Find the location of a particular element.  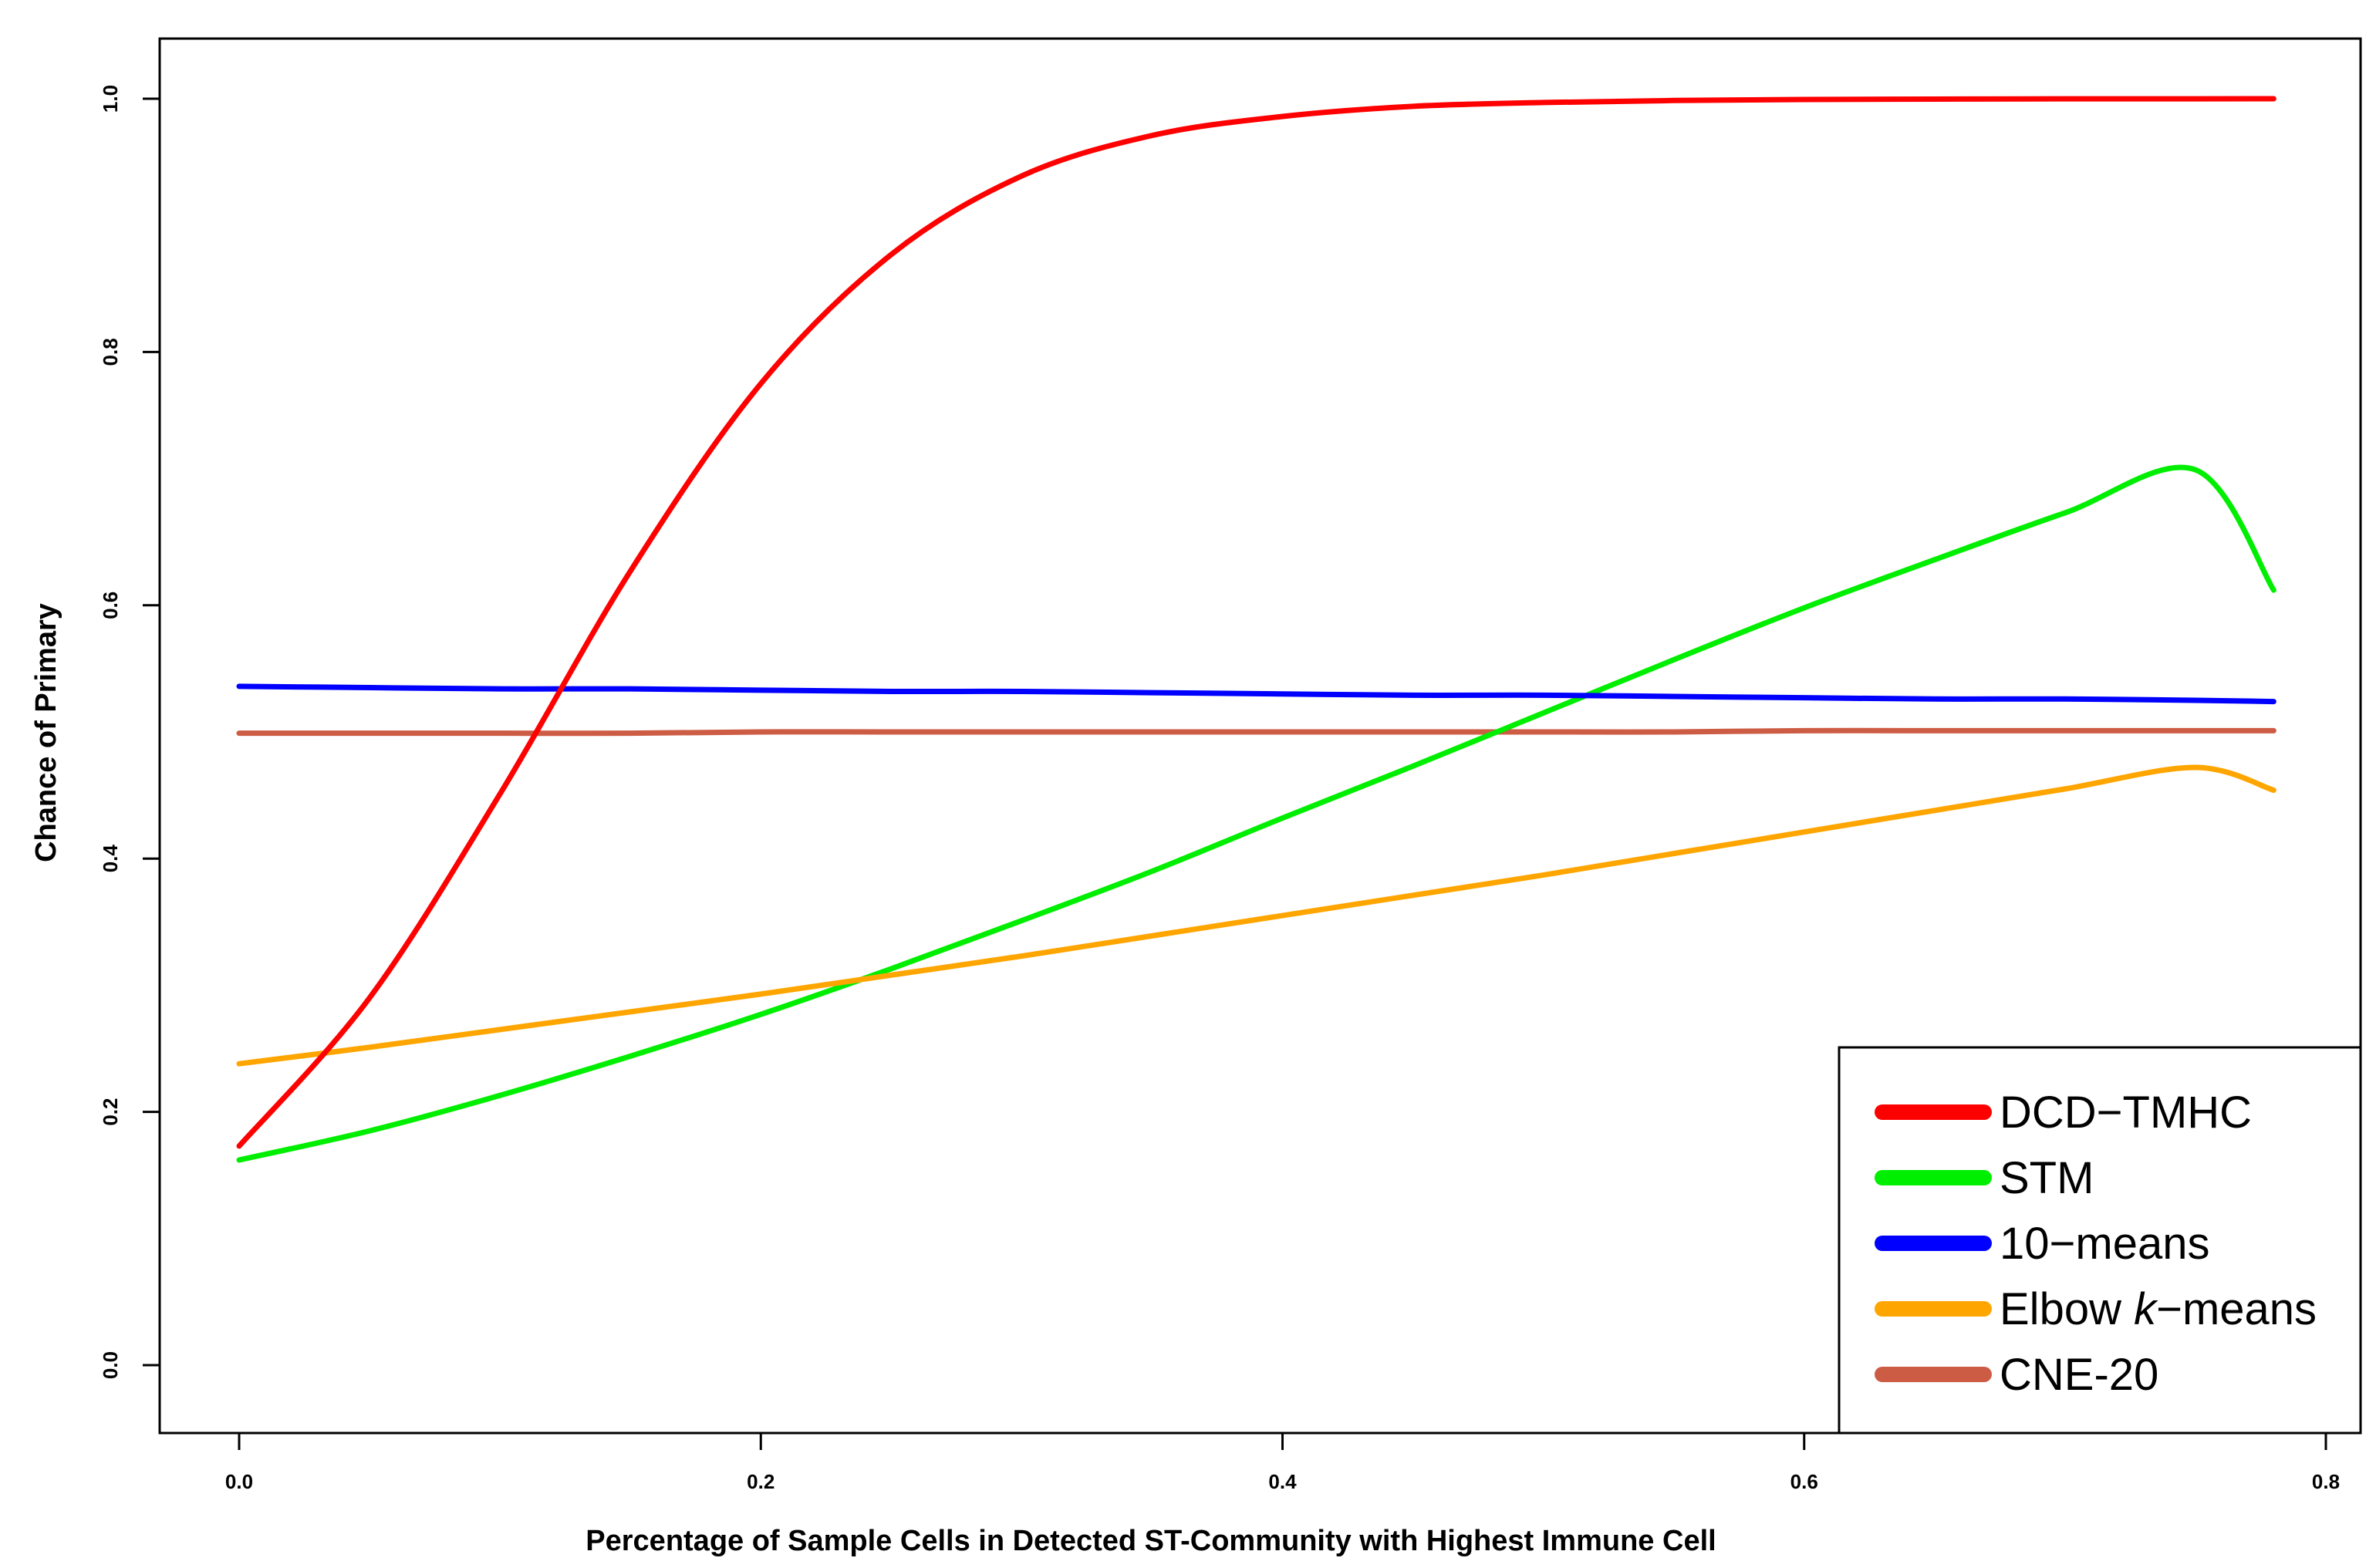

y-tick-label: 0.2 is located at coordinates (110, 1112).